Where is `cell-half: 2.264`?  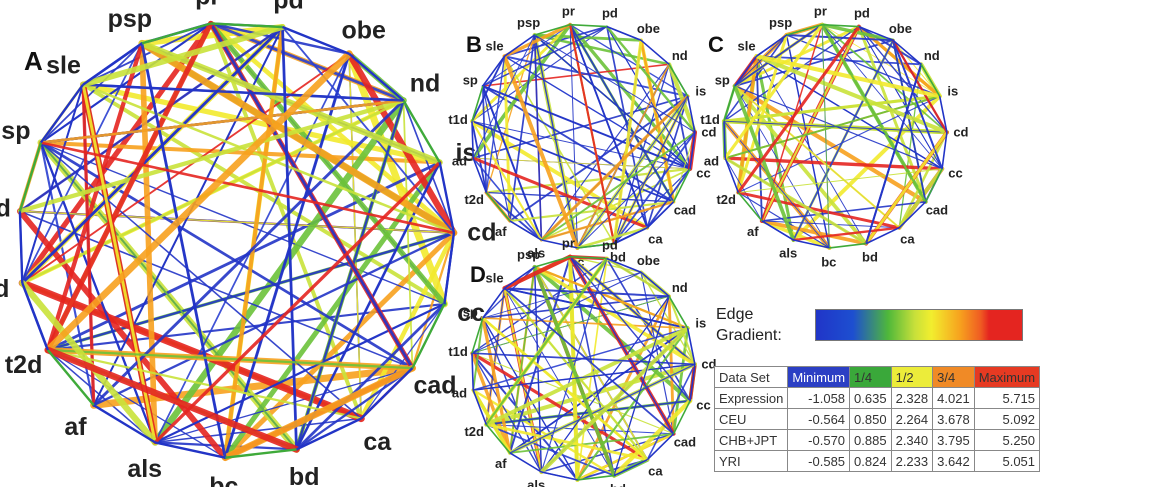 cell-half: 2.264 is located at coordinates (912, 419).